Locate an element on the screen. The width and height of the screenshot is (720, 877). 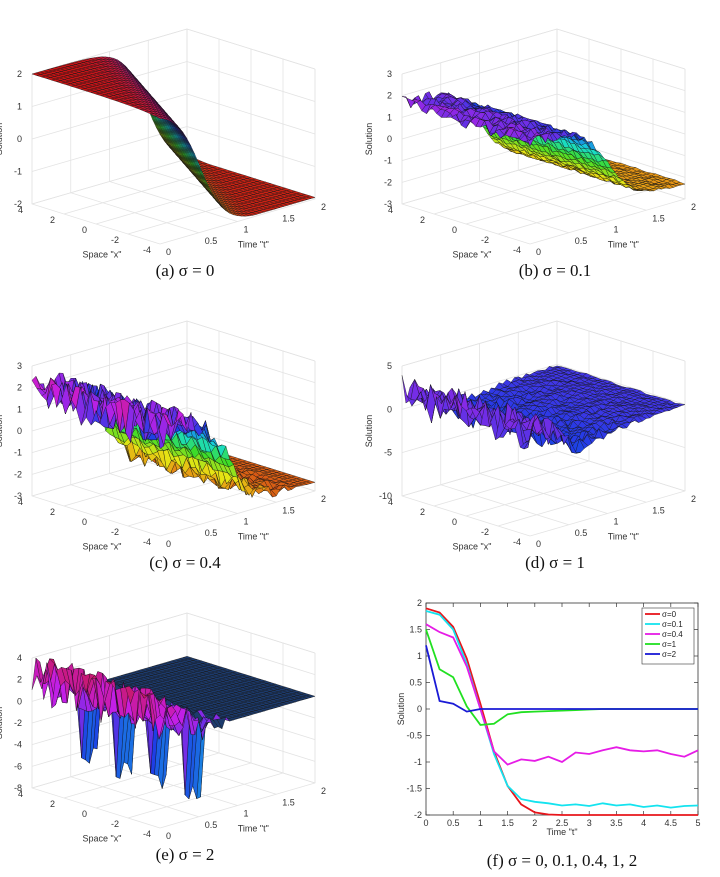
panel-caption: (a) σ = 0 is located at coordinates (185, 270).